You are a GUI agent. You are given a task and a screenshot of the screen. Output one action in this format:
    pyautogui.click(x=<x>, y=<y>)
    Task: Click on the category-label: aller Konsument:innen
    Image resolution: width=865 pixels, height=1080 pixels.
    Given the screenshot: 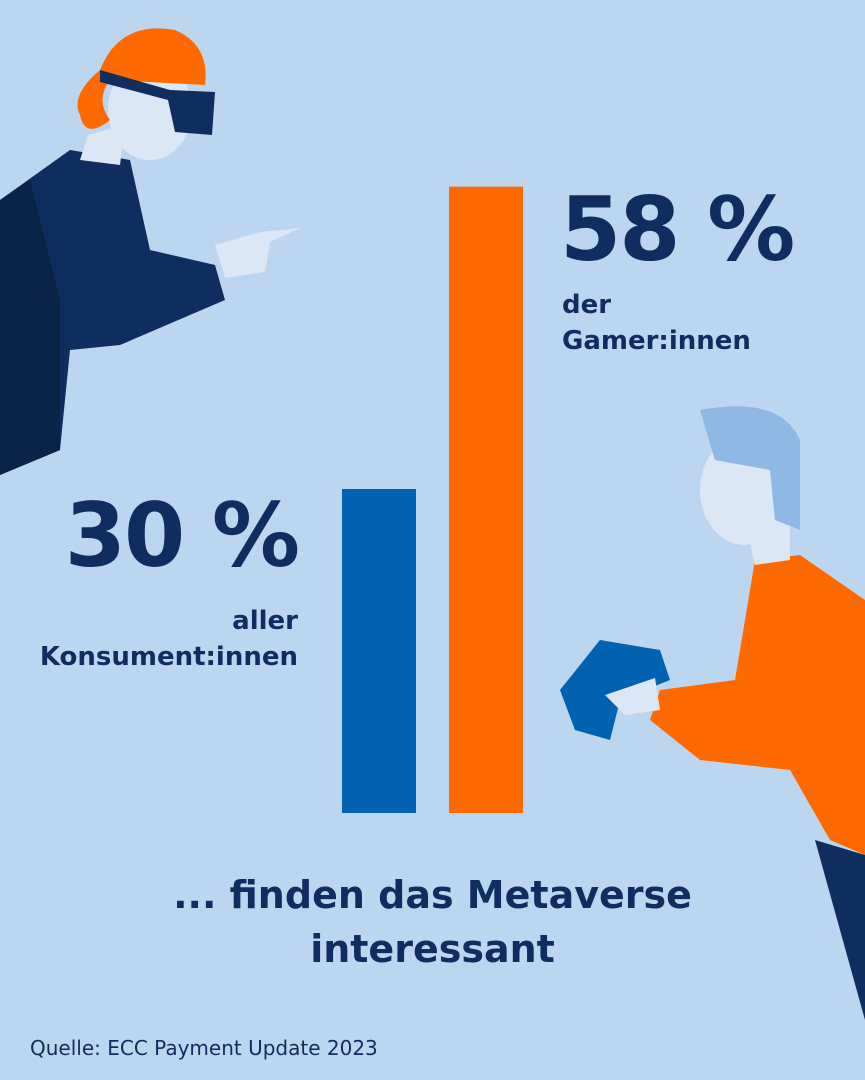 What is the action you would take?
    pyautogui.click(x=168, y=639)
    